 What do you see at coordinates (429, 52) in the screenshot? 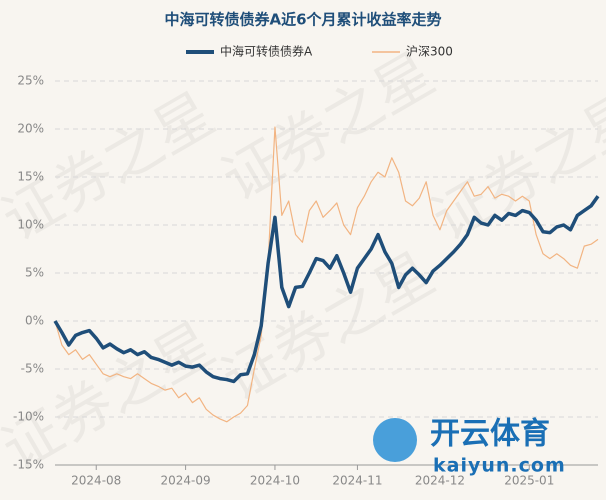
I see `legend-label: 沪深300` at bounding box center [429, 52].